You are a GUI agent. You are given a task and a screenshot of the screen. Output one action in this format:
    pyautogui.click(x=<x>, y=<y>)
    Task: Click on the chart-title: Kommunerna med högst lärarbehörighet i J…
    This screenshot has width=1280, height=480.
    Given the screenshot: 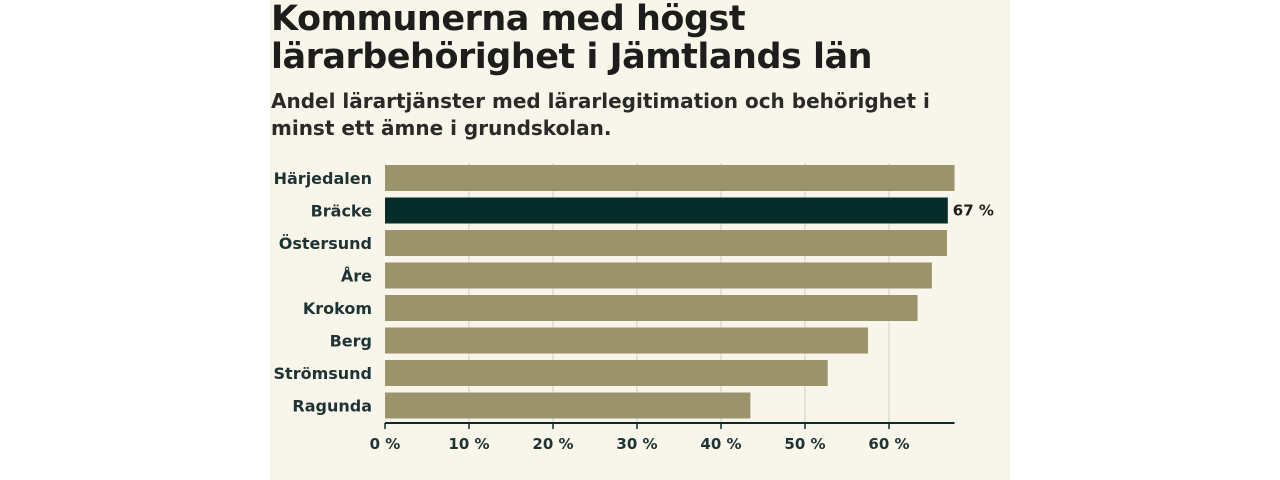 What is the action you would take?
    pyautogui.click(x=572, y=38)
    